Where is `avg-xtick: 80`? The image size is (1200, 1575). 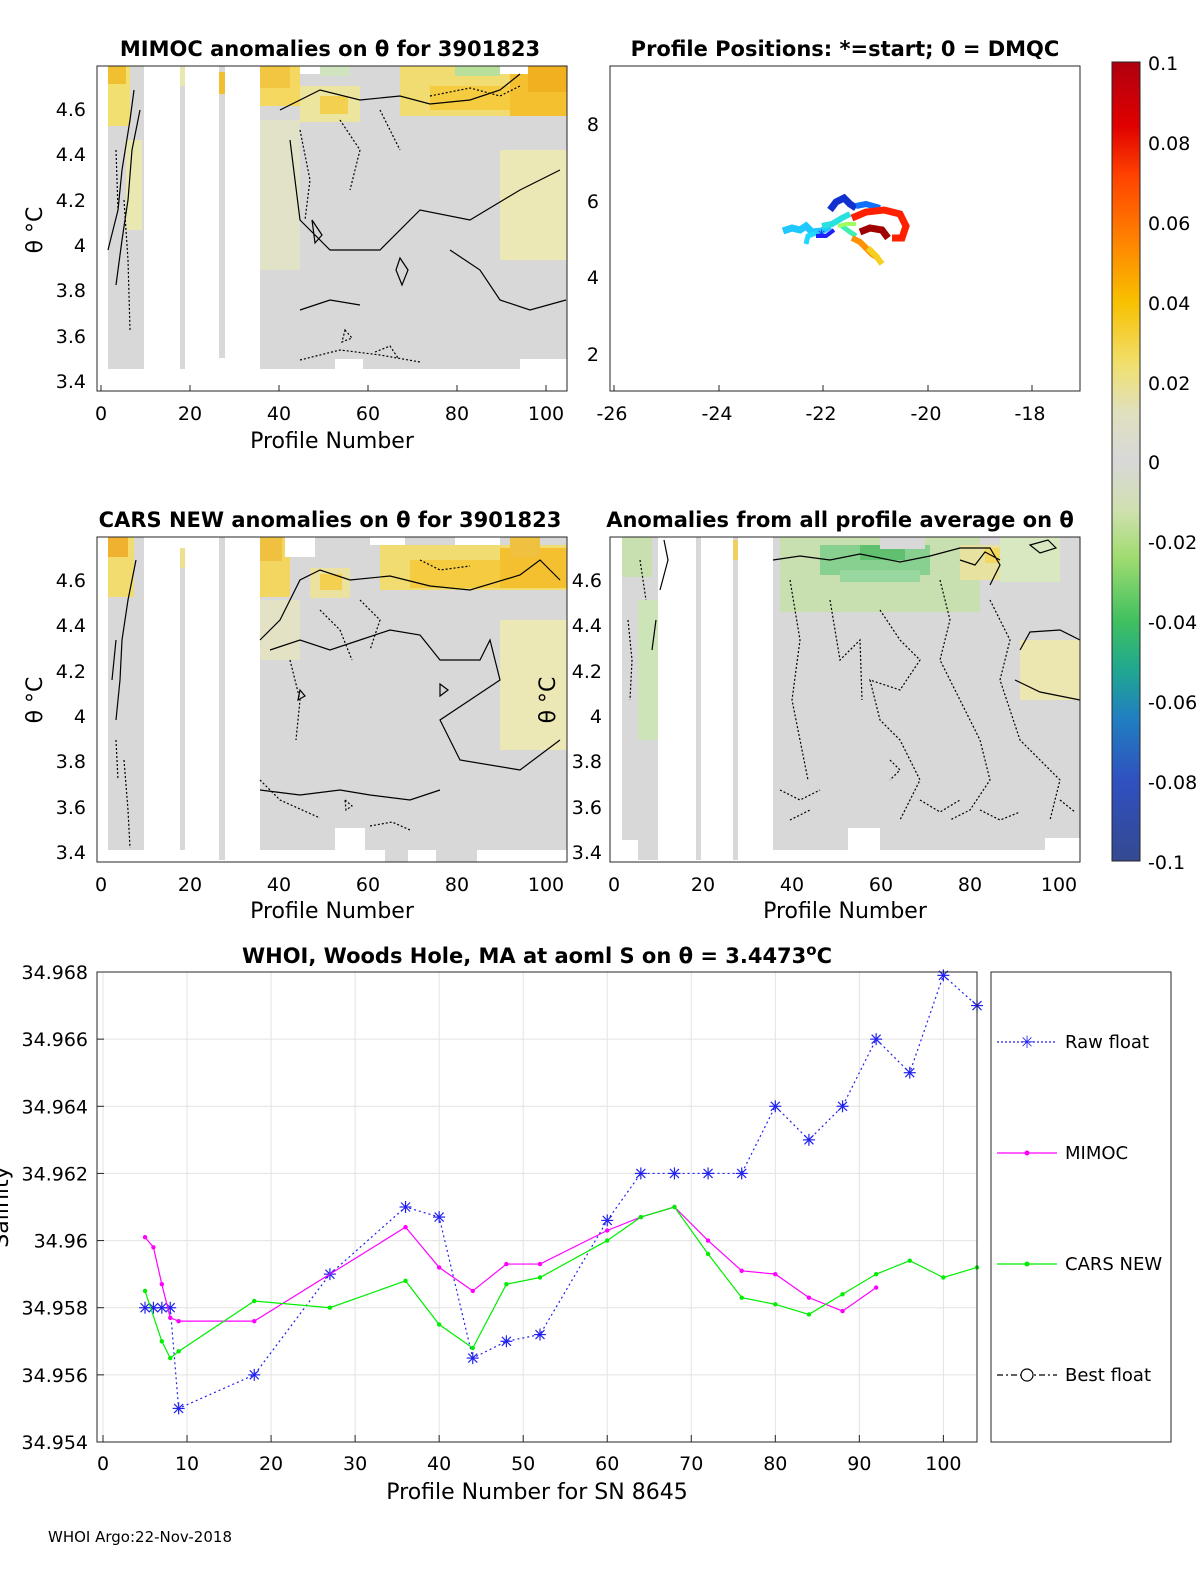 avg-xtick: 80 is located at coordinates (970, 885).